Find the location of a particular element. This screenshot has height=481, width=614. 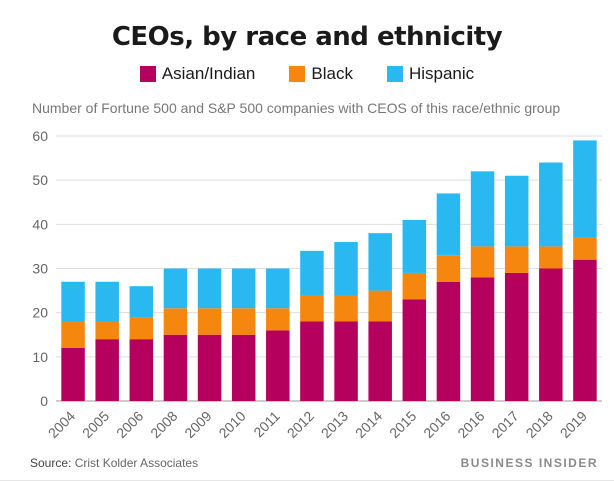

x-tick-label: 2010 is located at coordinates (231, 424).